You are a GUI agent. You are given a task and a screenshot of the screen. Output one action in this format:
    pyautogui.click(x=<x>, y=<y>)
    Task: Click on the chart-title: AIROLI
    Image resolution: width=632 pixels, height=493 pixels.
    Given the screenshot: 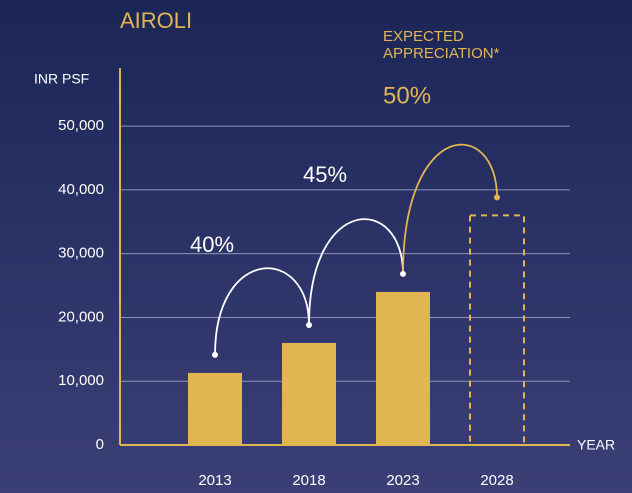 What is the action you would take?
    pyautogui.click(x=156, y=20)
    